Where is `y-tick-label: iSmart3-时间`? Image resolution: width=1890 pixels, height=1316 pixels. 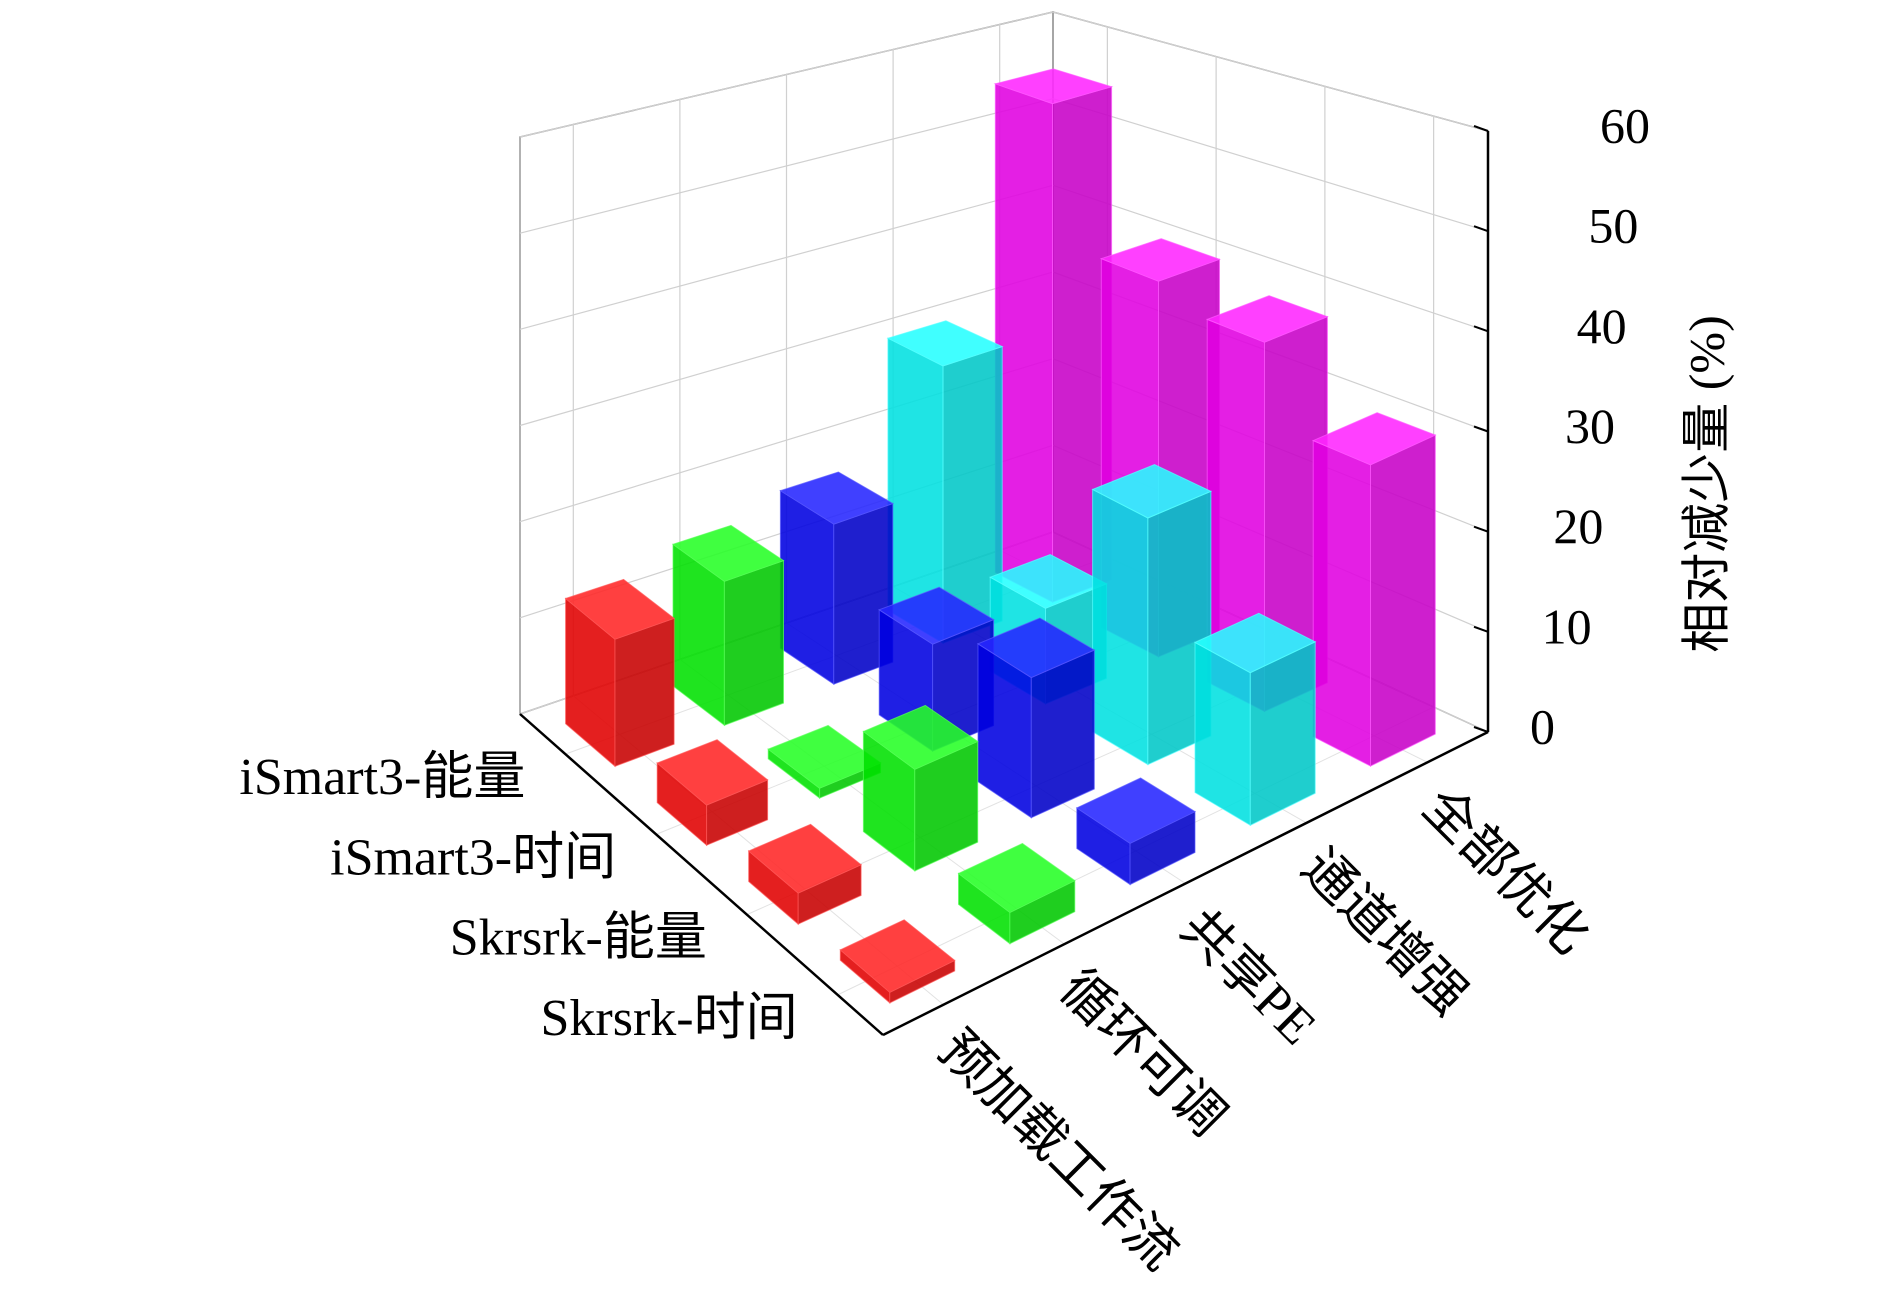
y-tick-label: iSmart3-时间 is located at coordinates (473, 857).